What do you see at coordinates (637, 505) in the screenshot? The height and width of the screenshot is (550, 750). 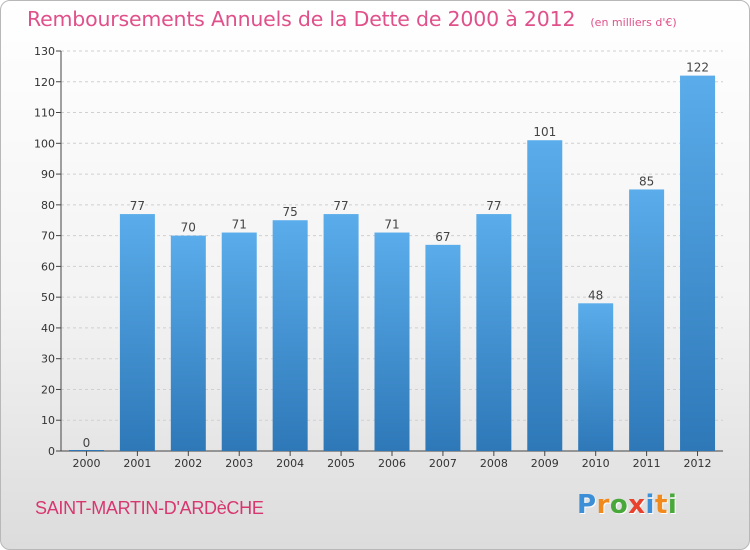 I see `logo-letter: x` at bounding box center [637, 505].